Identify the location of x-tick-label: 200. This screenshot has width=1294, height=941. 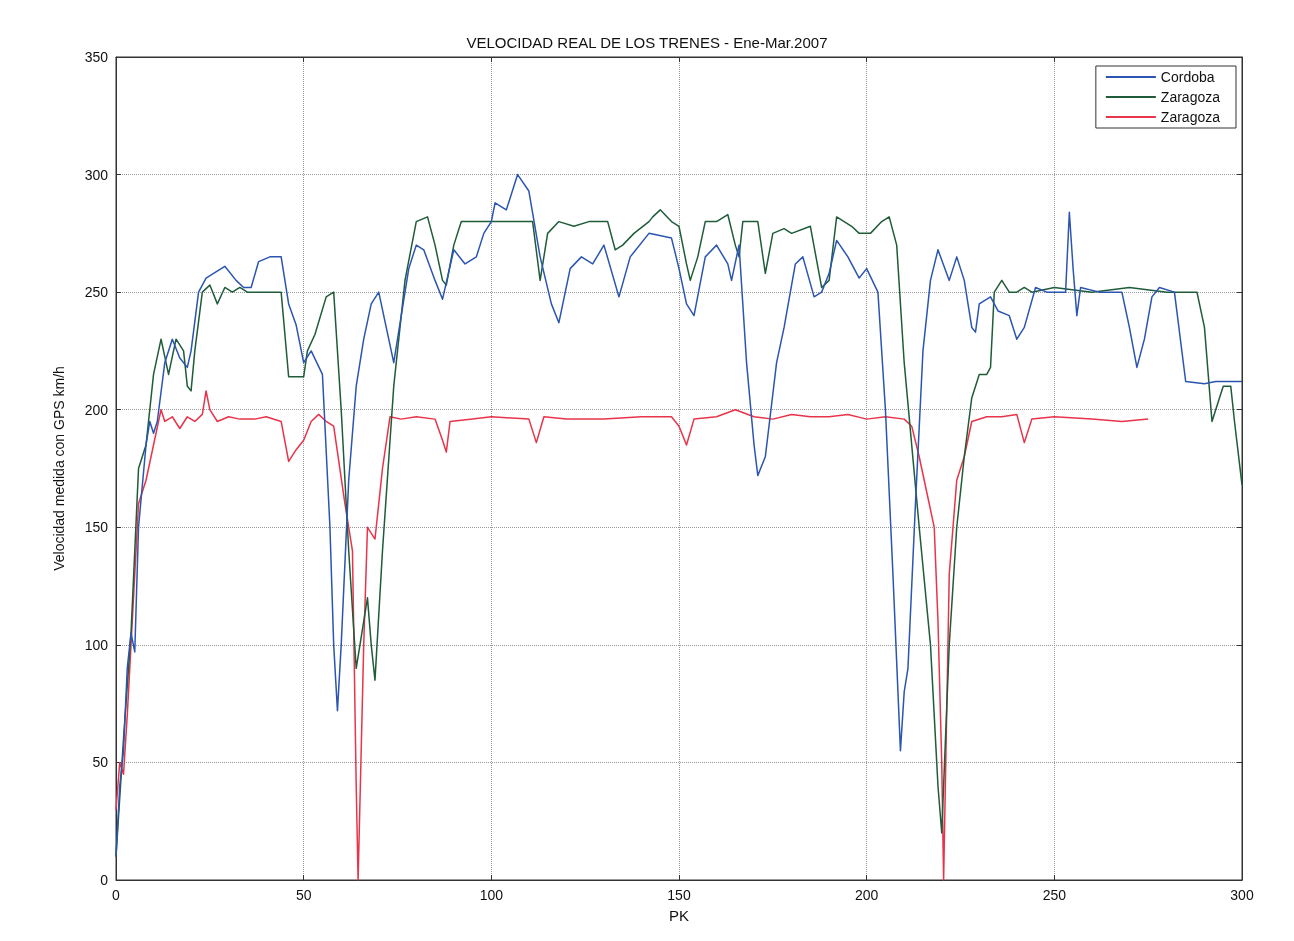
(866, 895).